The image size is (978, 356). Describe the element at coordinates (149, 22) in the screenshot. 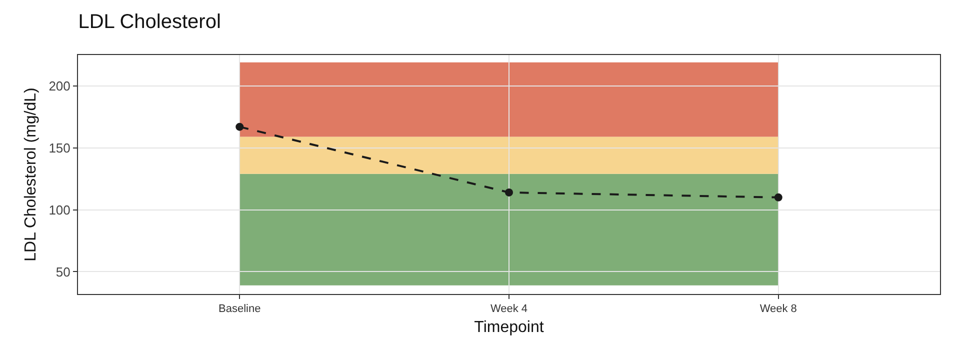

I see `chart-title: LDL Cholesterol` at that location.